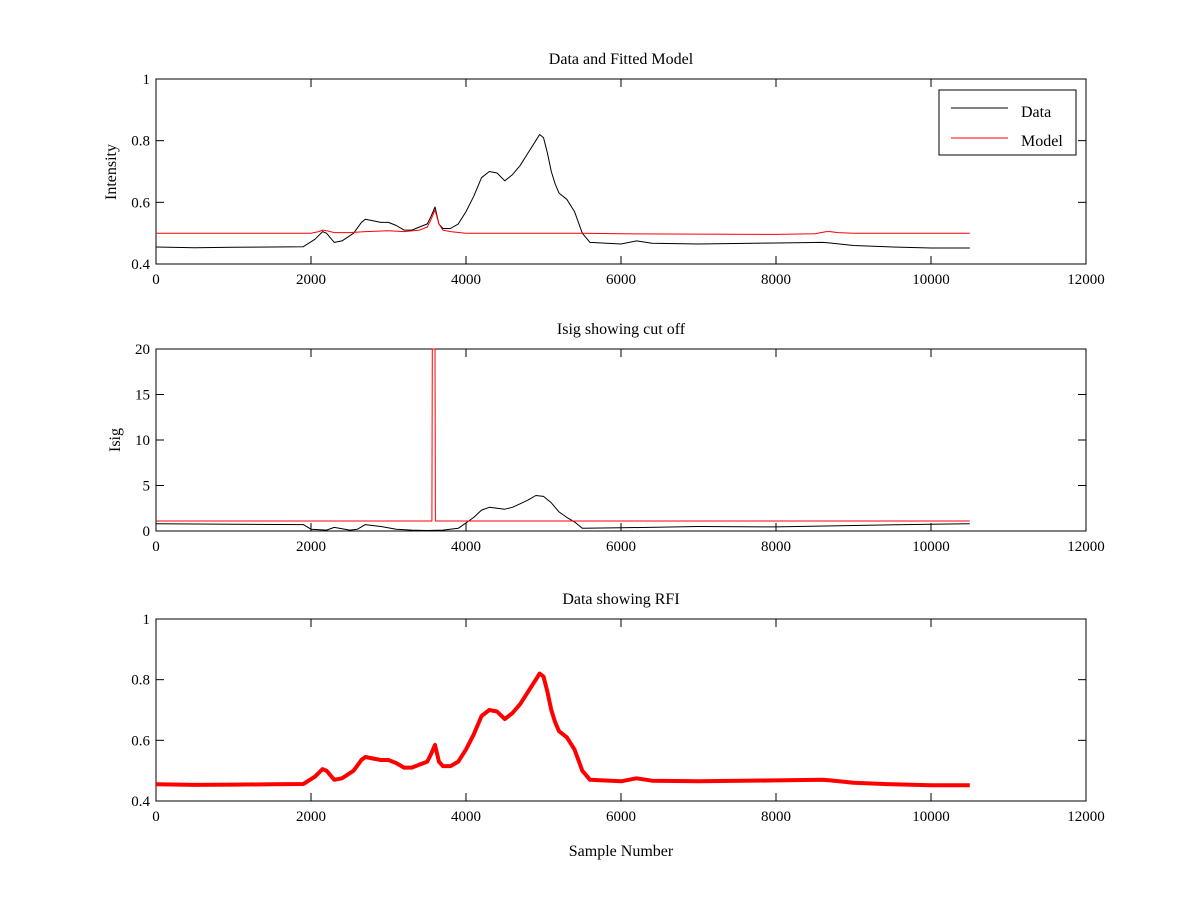 This screenshot has height=900, width=1200. Describe the element at coordinates (563, 435) in the screenshot. I see `series-1-line` at that location.